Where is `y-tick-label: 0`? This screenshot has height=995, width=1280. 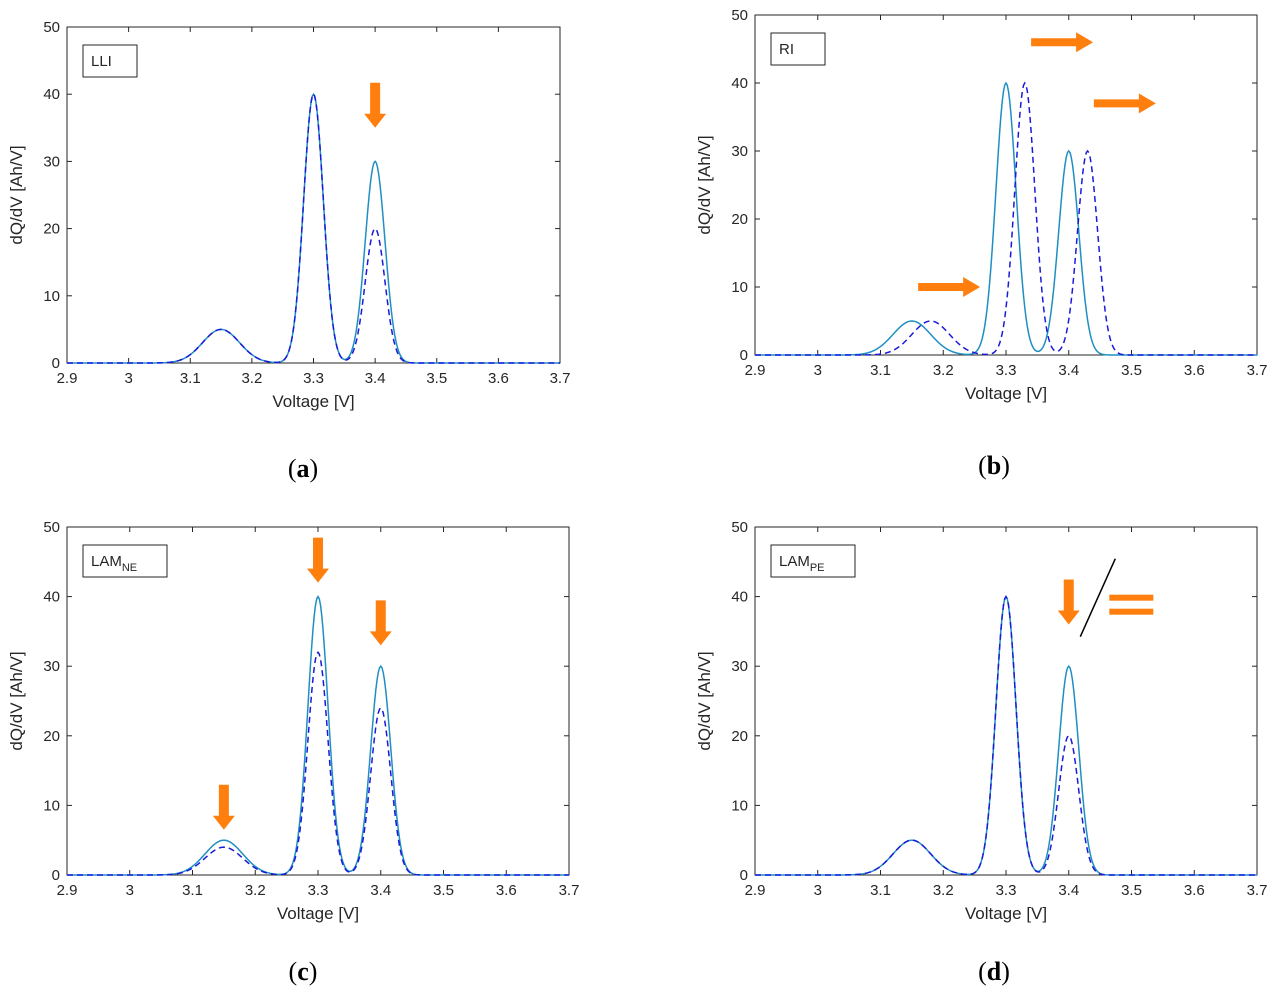 y-tick-label: 0 is located at coordinates (56, 875).